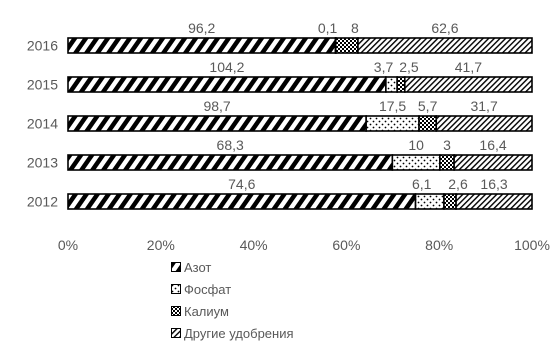 This screenshot has width=550, height=352. Describe the element at coordinates (346, 245) in the screenshot. I see `x-tick-label: 60%` at that location.